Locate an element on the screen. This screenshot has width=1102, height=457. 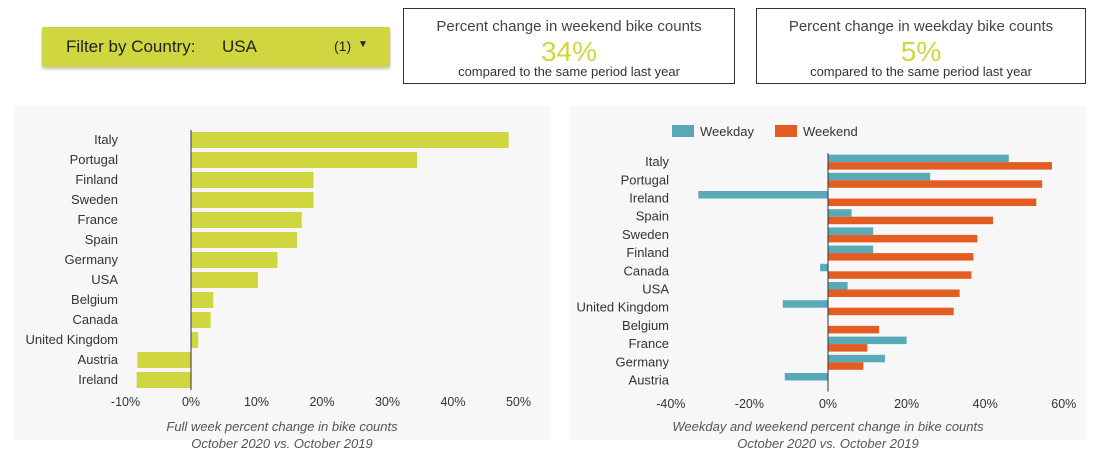
x-tick-label: -40% is located at coordinates (670, 404).